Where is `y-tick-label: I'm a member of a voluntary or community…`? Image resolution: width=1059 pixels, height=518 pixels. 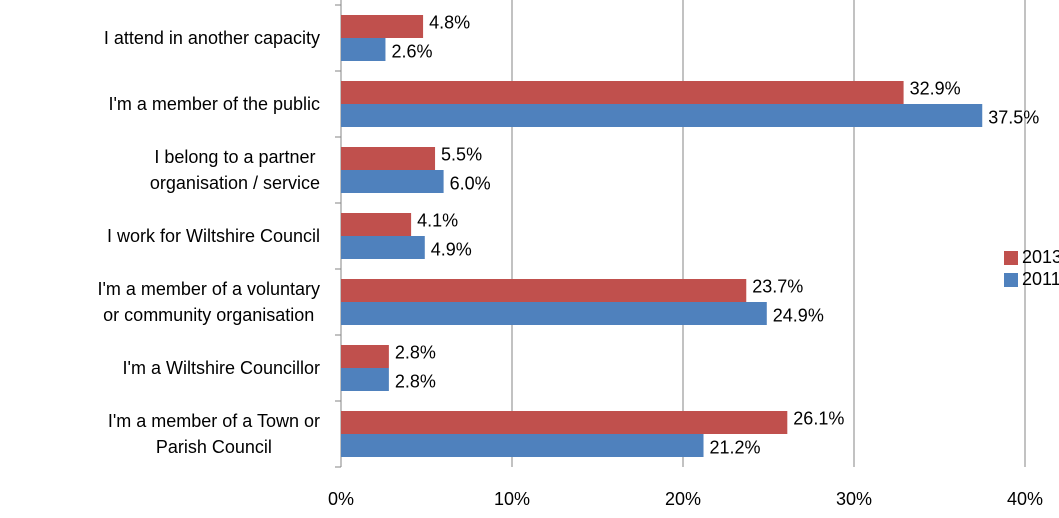 y-tick-label: I'm a member of a voluntary or community… is located at coordinates (208, 302).